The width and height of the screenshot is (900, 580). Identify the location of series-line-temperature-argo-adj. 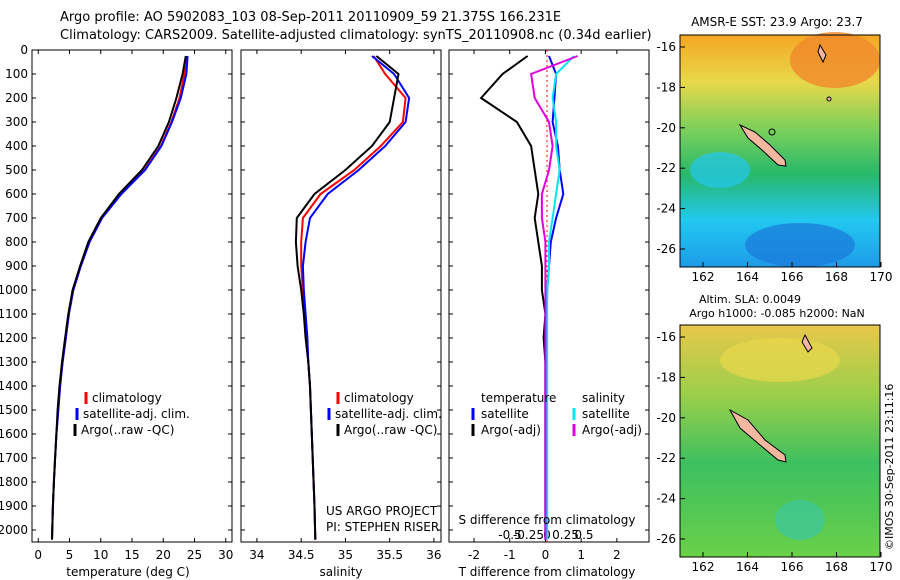
(513, 297).